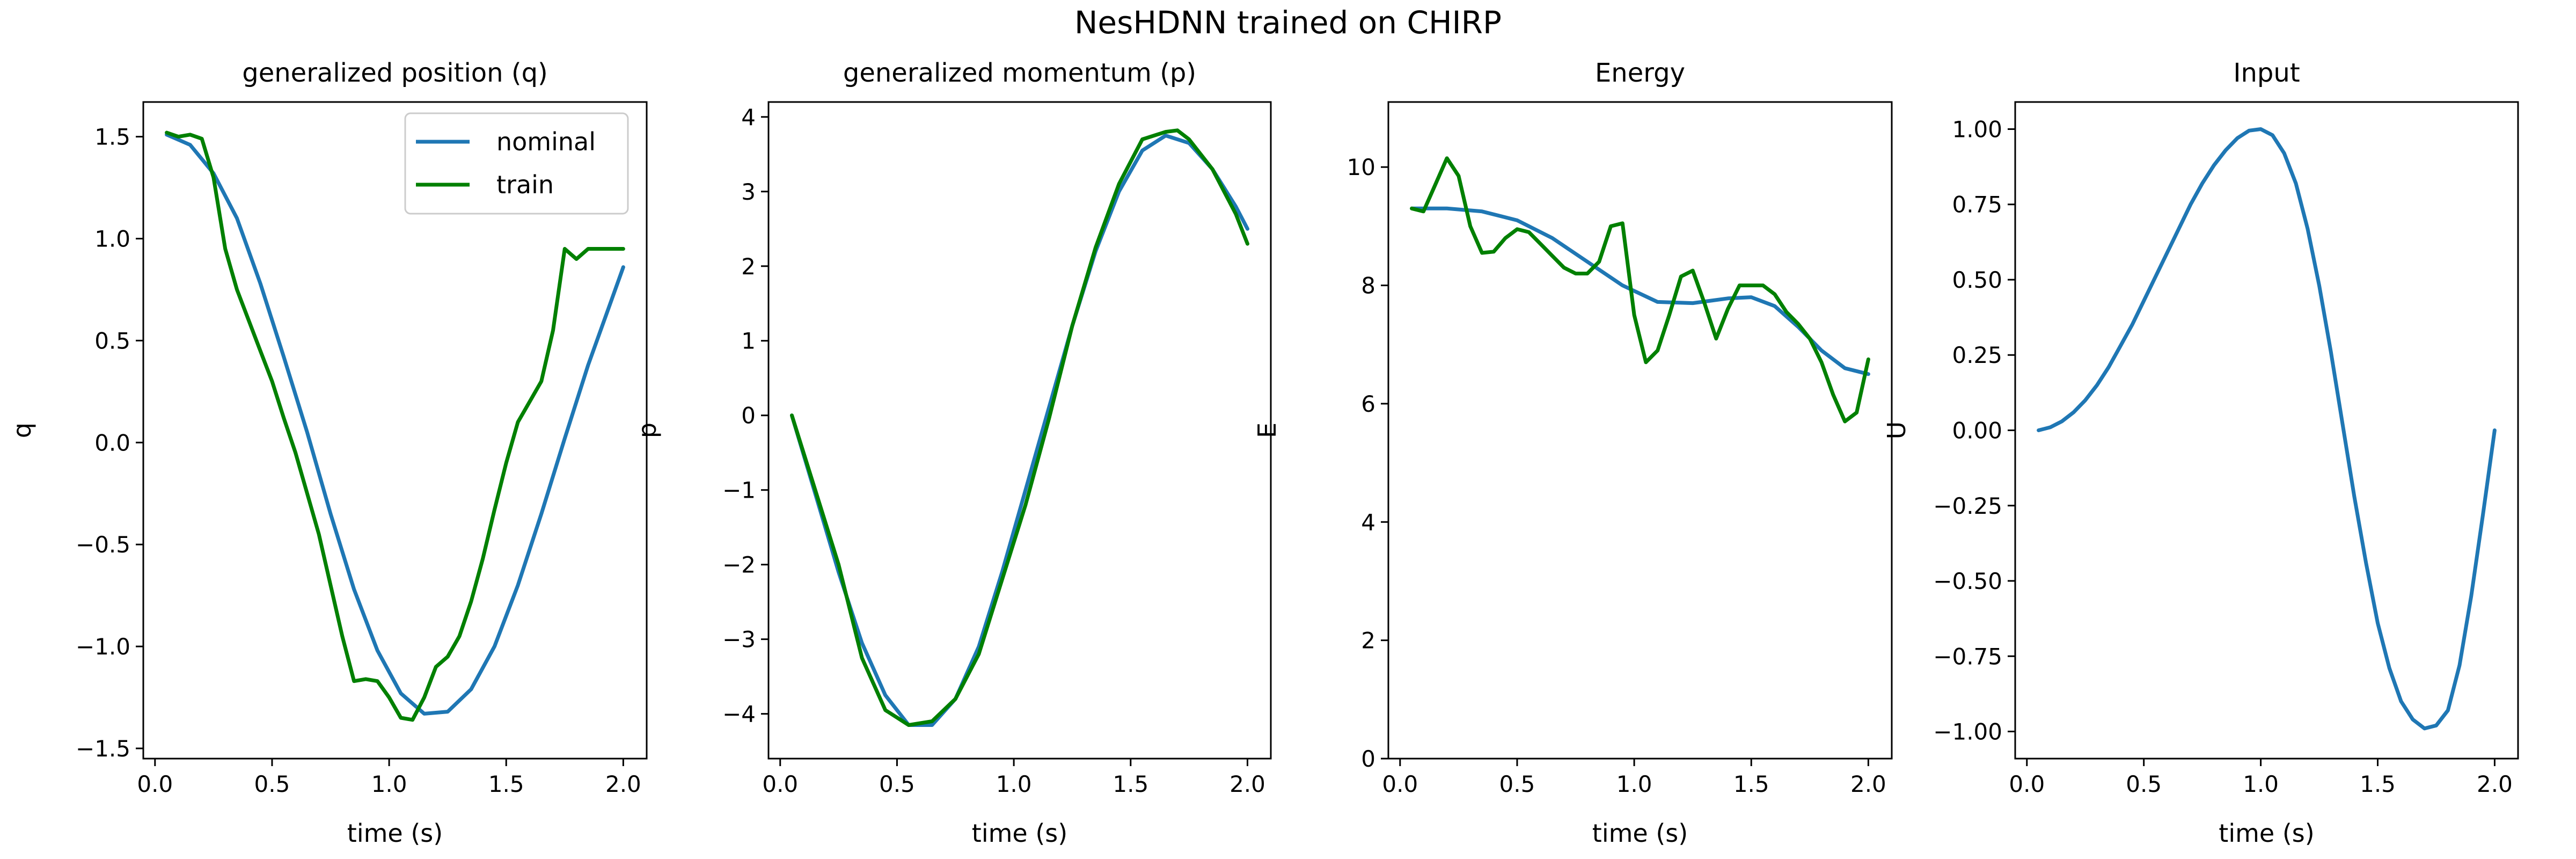 This screenshot has width=2576, height=859. Describe the element at coordinates (739, 640) in the screenshot. I see `y-tick-label: −3` at that location.